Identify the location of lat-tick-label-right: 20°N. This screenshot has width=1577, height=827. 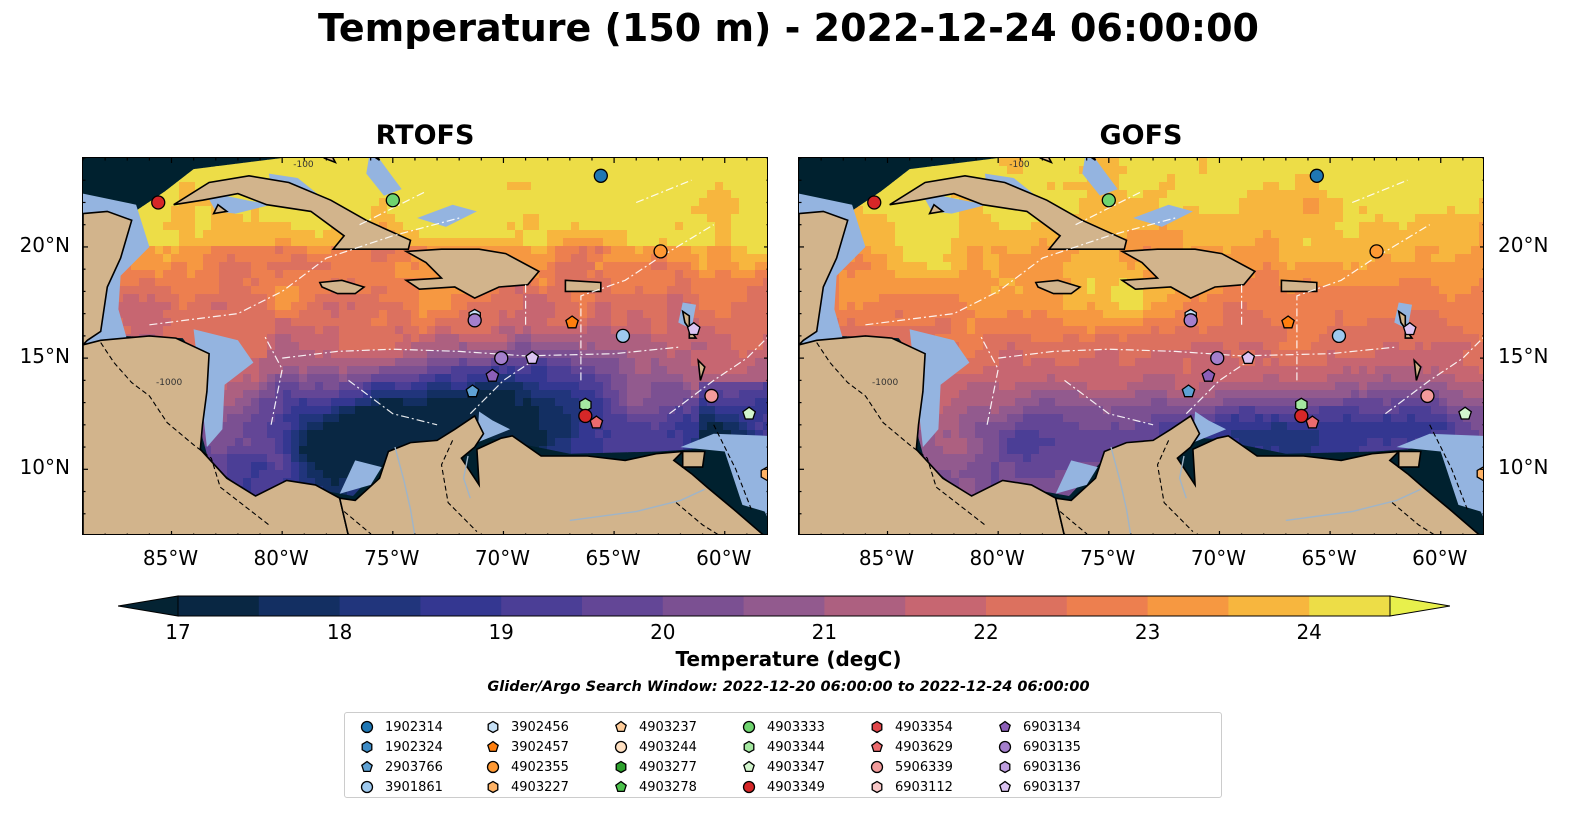
(1523, 244).